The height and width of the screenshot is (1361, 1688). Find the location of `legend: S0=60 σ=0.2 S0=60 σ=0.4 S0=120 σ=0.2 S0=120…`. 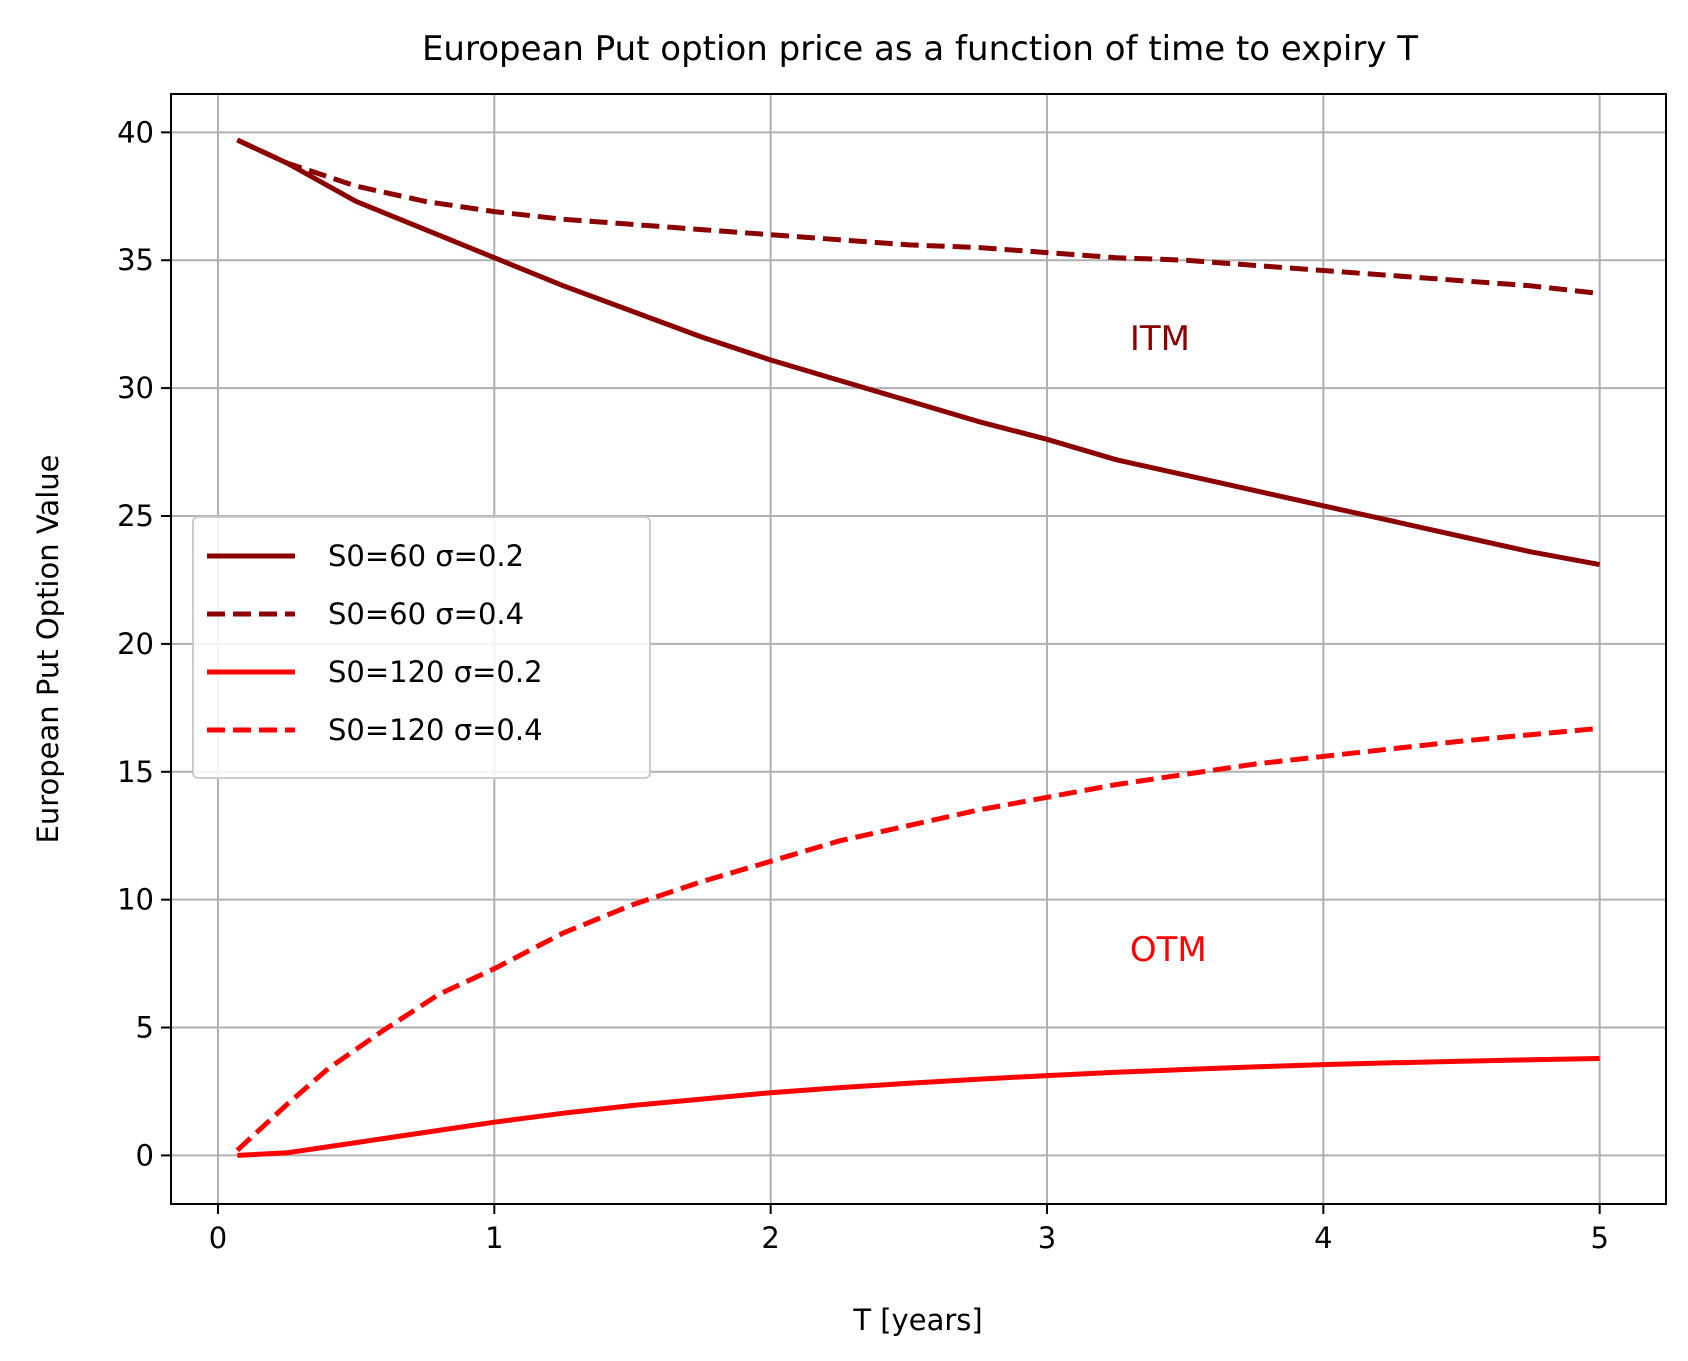

legend: S0=60 σ=0.2 S0=60 σ=0.4 S0=120 σ=0.2 S0=120… is located at coordinates (421, 647).